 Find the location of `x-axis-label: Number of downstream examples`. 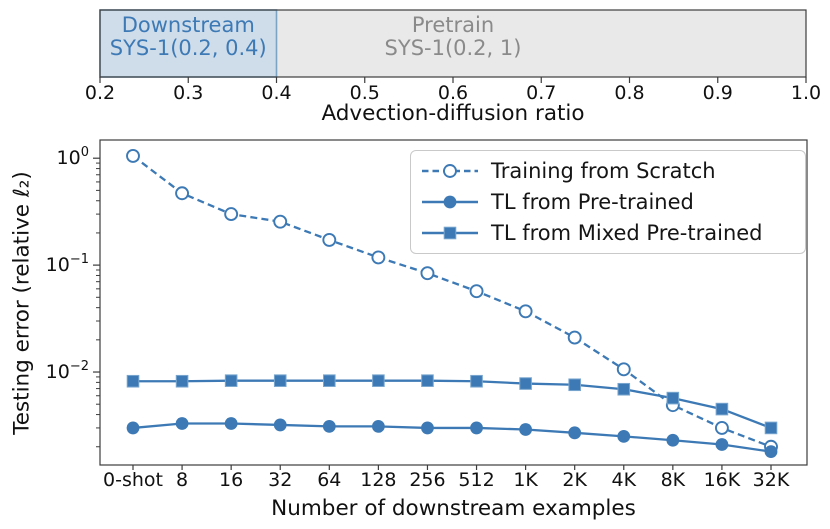

x-axis-label: Number of downstream examples is located at coordinates (453, 508).